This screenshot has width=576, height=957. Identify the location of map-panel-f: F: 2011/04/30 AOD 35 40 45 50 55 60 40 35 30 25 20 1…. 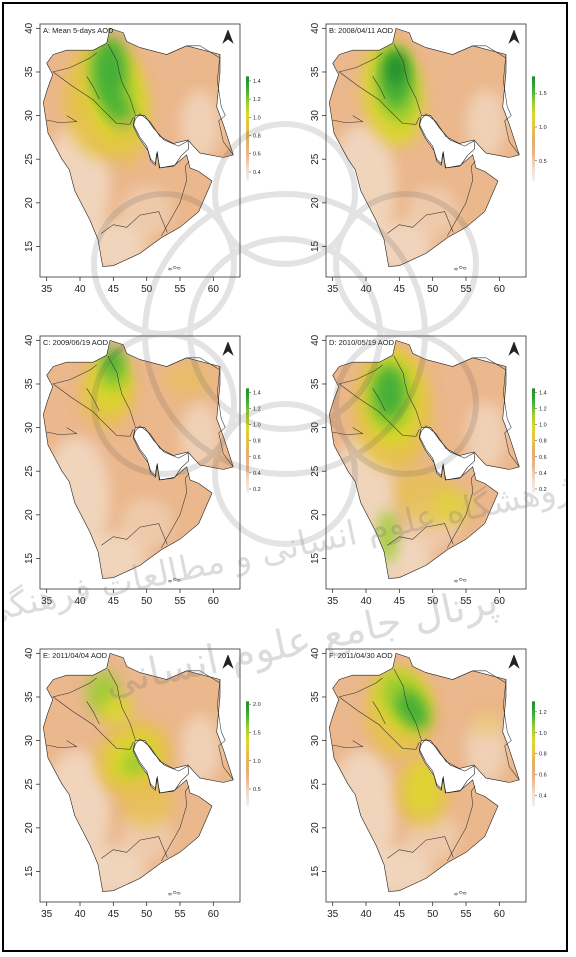
(429, 784).